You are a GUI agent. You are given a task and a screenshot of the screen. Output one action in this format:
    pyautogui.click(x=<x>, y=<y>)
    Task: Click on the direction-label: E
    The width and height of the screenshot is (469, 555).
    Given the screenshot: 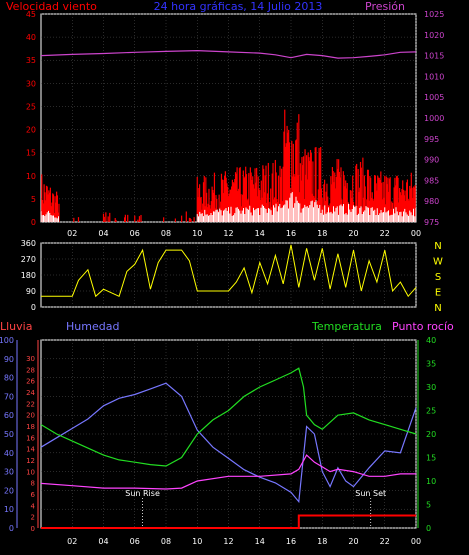 What is the action you would take?
    pyautogui.click(x=438, y=293)
    